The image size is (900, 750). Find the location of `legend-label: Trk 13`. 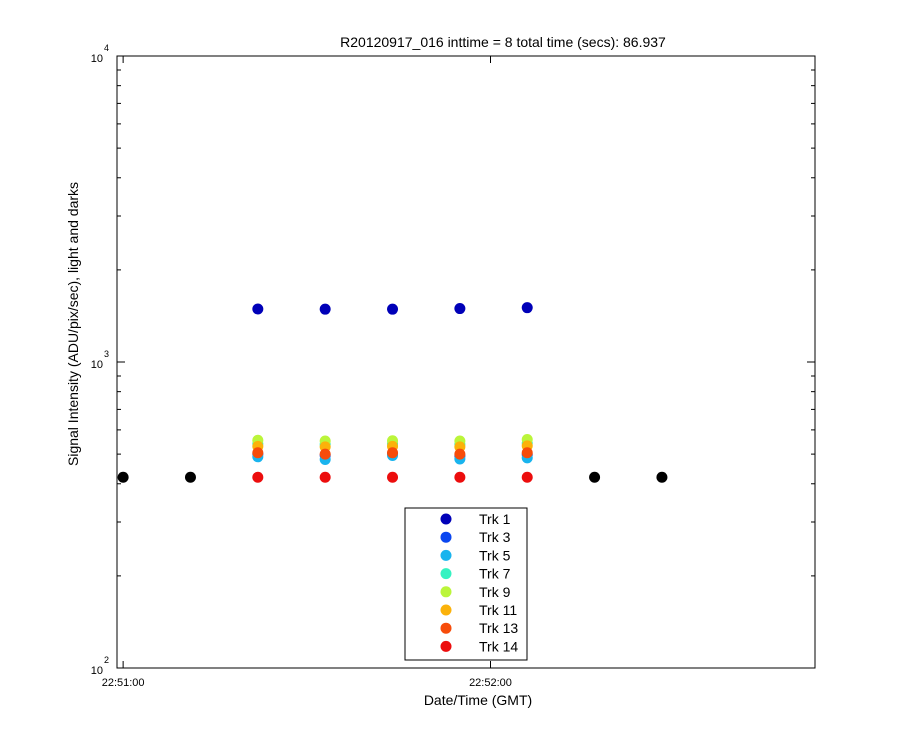

legend-label: Trk 13 is located at coordinates (498, 628).